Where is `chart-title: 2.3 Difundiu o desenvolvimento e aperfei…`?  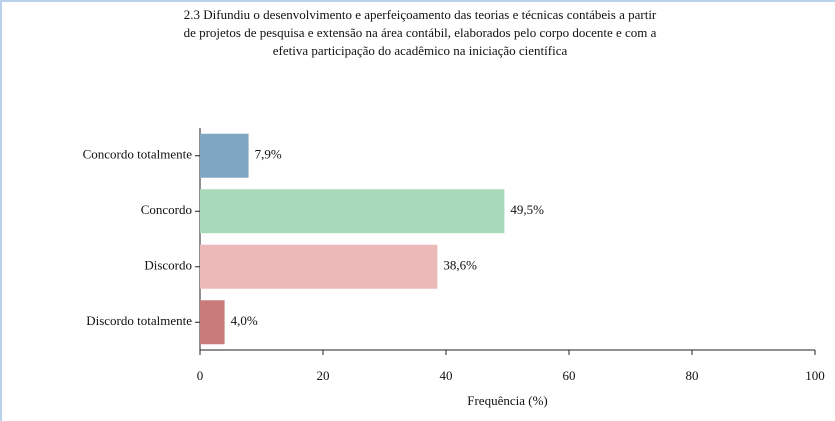
chart-title: 2.3 Difundiu o desenvolvimento e aperfei… is located at coordinates (420, 14).